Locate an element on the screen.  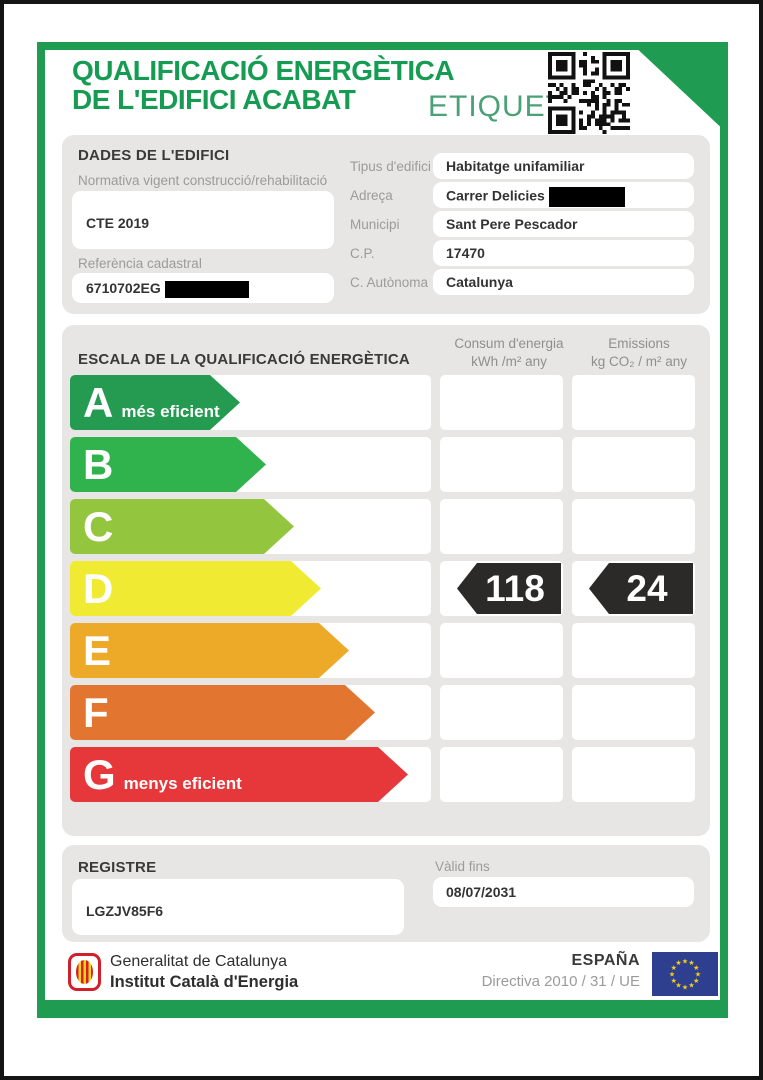
rating-bar-d: D is located at coordinates (195, 588).